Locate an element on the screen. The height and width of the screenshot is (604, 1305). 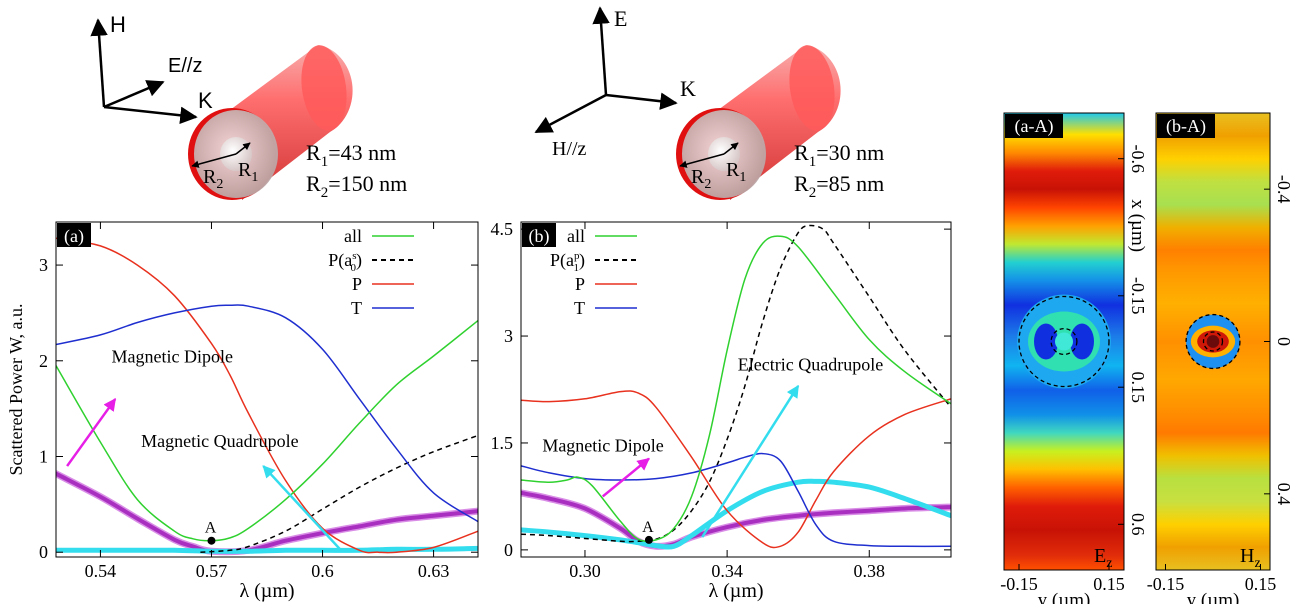
radius-line2: R2=150 nm is located at coordinates (356, 186).